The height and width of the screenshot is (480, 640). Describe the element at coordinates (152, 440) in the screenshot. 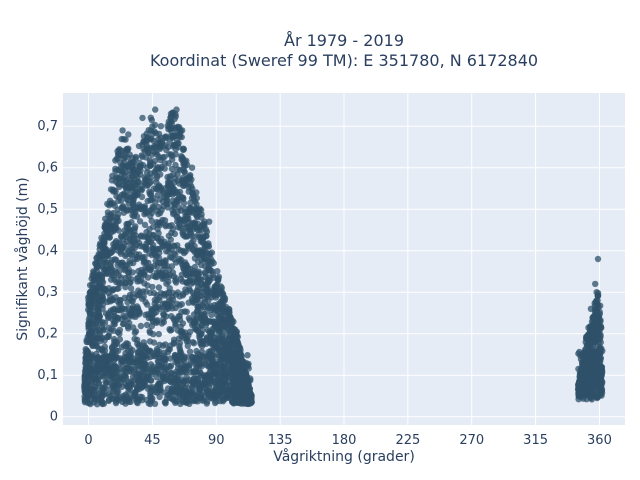

I see `x-tick-label: 45` at that location.